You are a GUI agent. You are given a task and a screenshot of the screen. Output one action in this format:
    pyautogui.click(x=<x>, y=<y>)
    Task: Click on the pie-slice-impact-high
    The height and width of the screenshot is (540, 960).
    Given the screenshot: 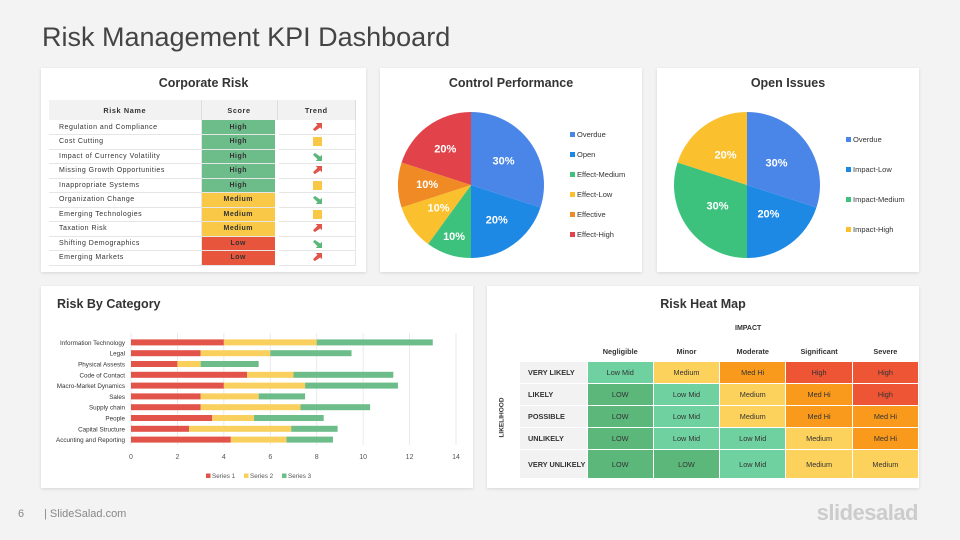 What is the action you would take?
    pyautogui.click(x=712, y=148)
    